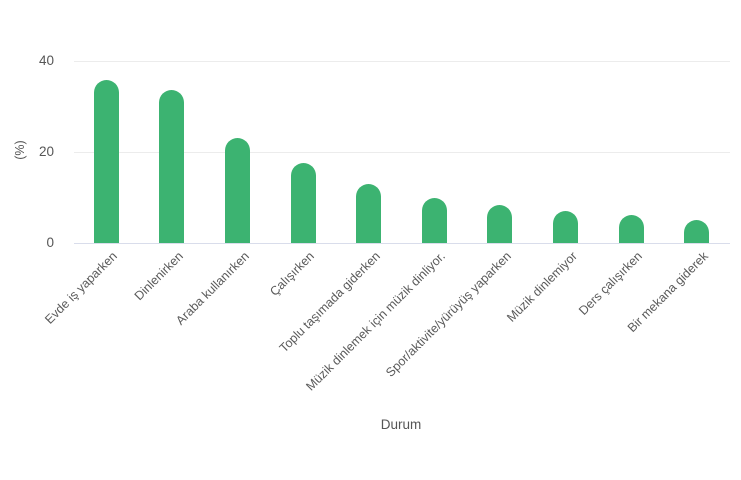 This screenshot has height=480, width=741. I want to click on x-axis-line, so click(401, 243).